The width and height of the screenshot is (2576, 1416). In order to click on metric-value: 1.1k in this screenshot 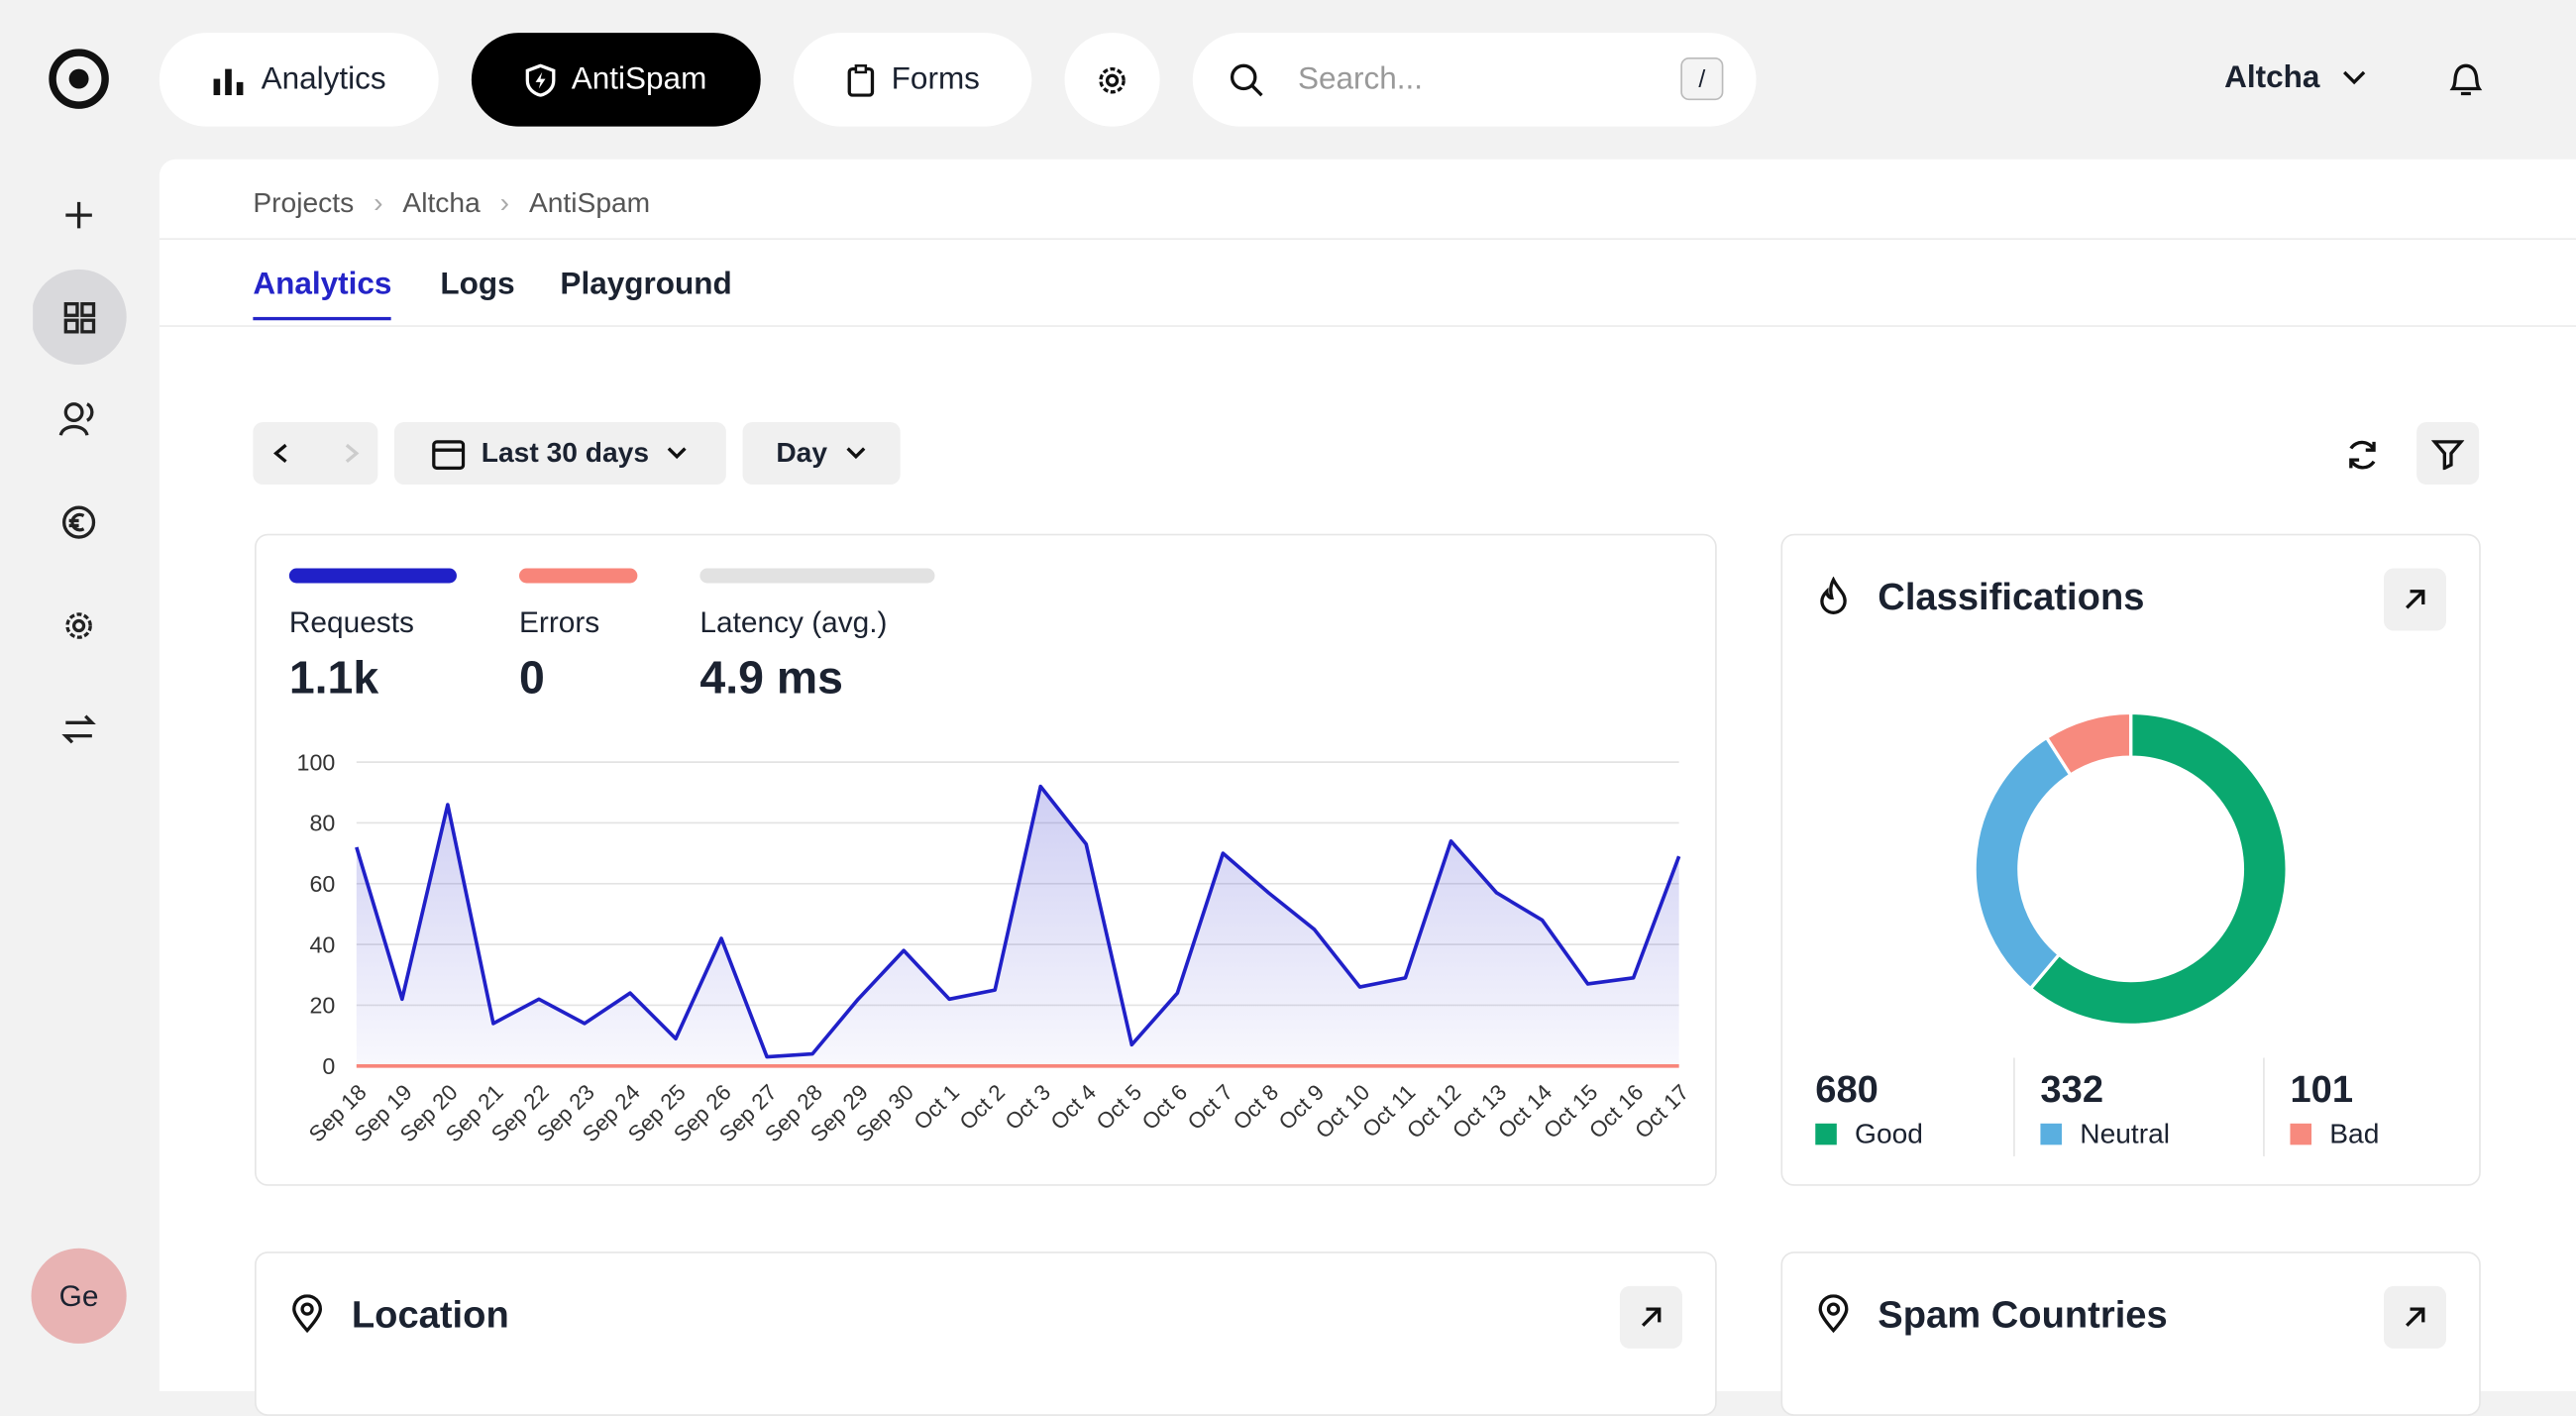, I will do `click(333, 678)`.